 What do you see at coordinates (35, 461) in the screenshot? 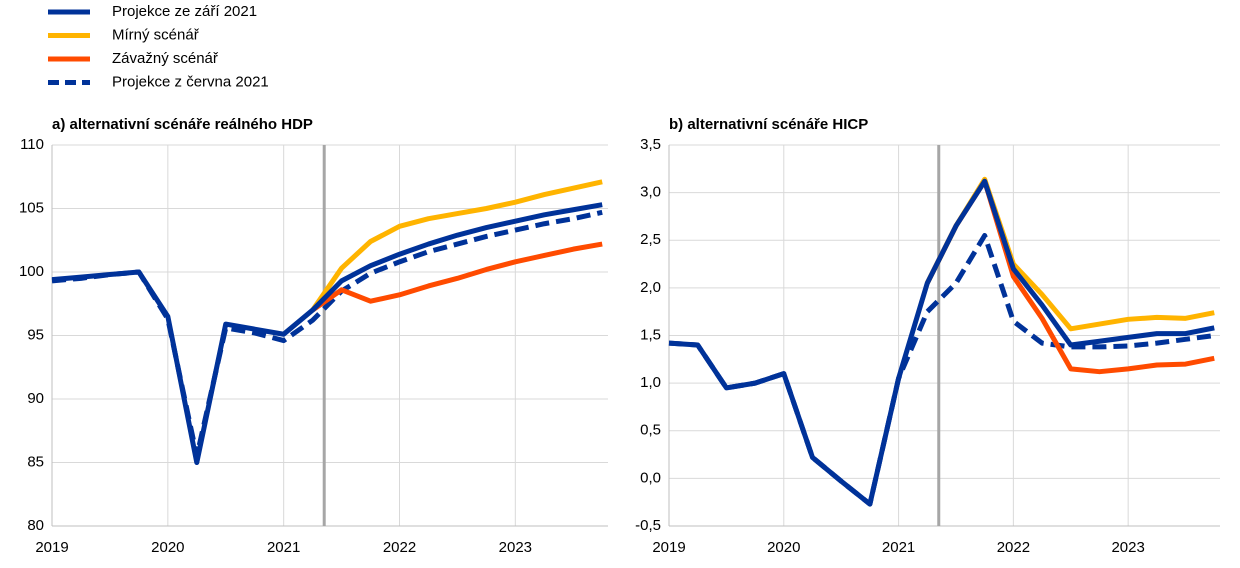
I see `y-tick-label: 85` at bounding box center [35, 461].